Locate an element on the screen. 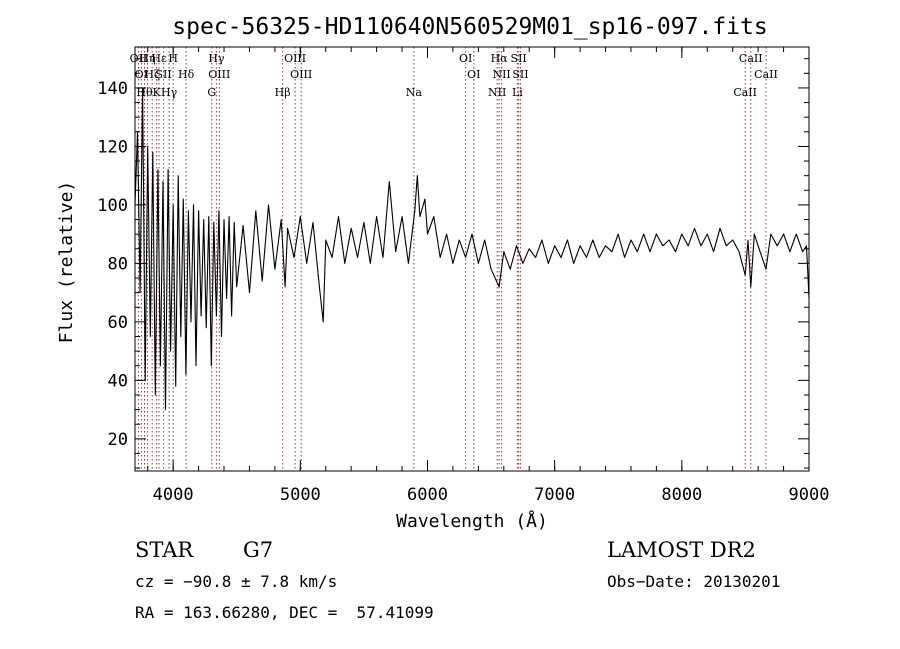 This screenshot has height=649, width=900. x-tick-label: 8000 is located at coordinates (681, 495).